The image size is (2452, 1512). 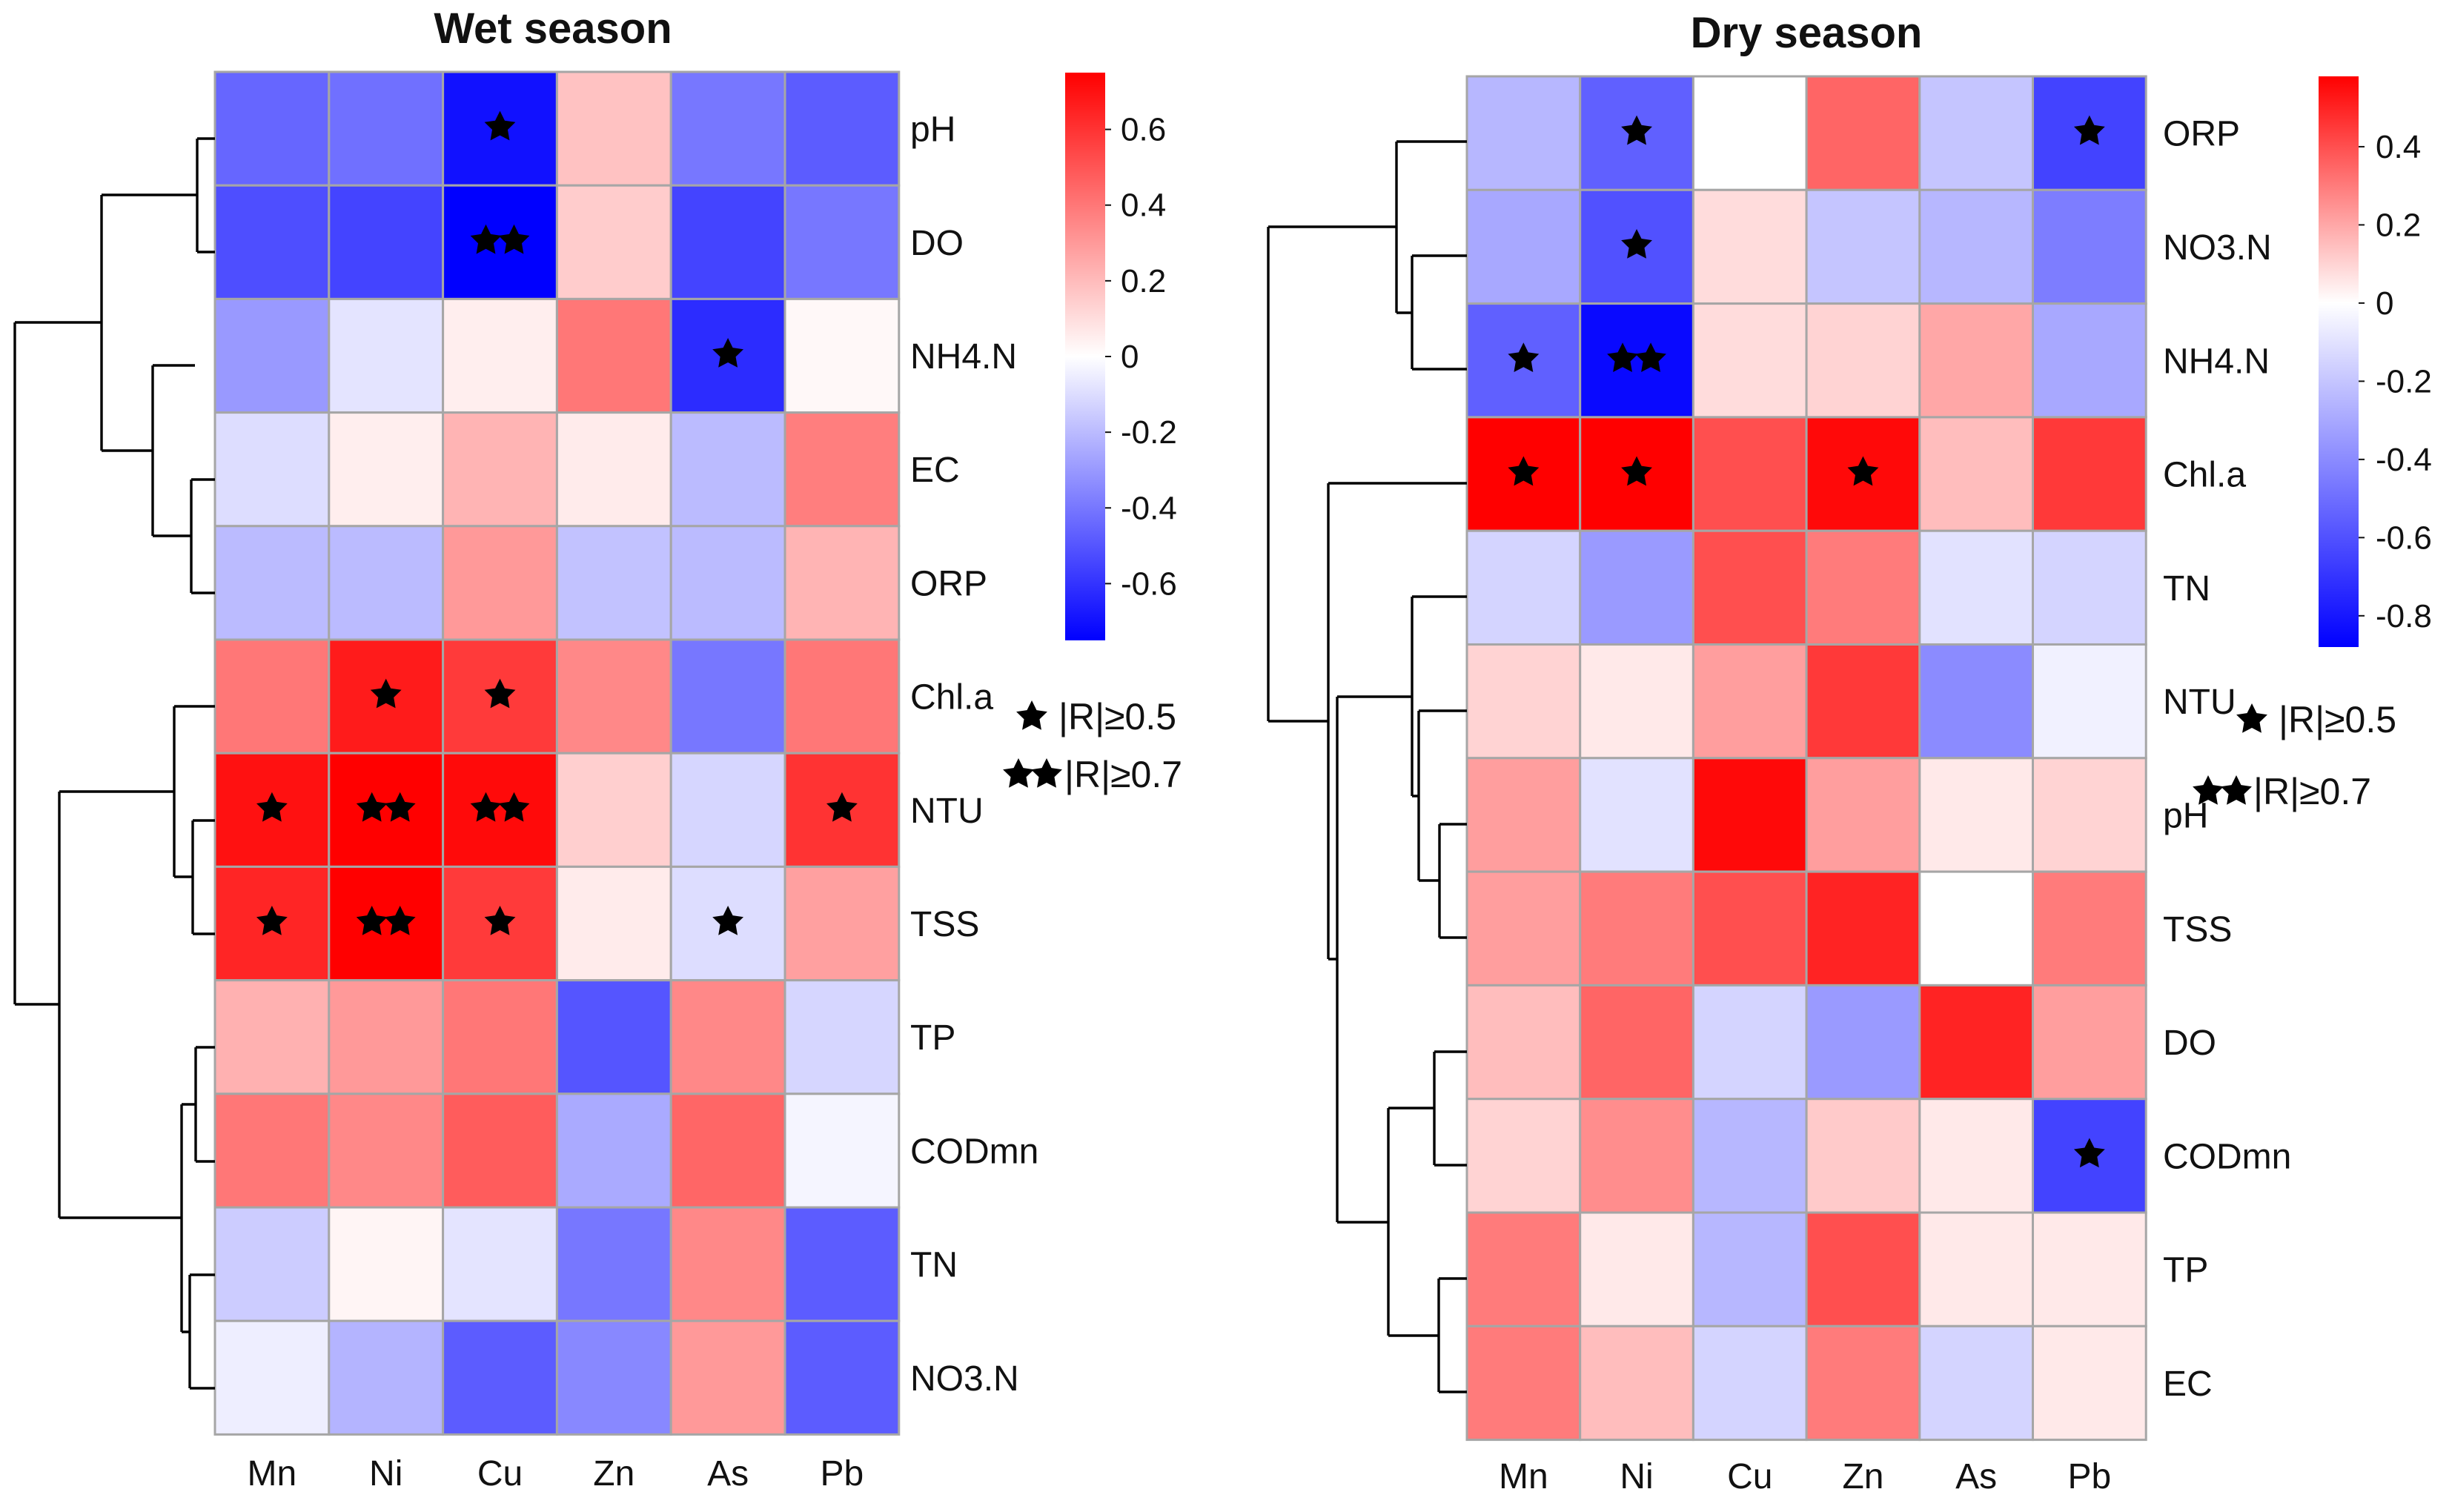 I want to click on wet-row-label-NH4.N: NH4.N, so click(x=963, y=357).